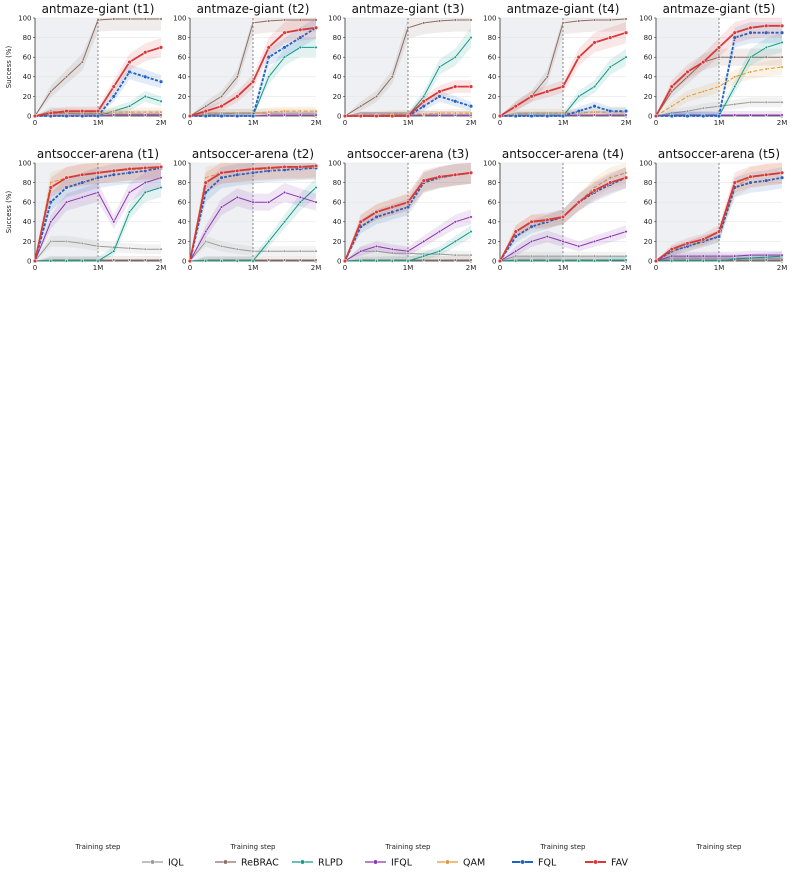  I want to click on series-band-rebrac, so click(98, 67).